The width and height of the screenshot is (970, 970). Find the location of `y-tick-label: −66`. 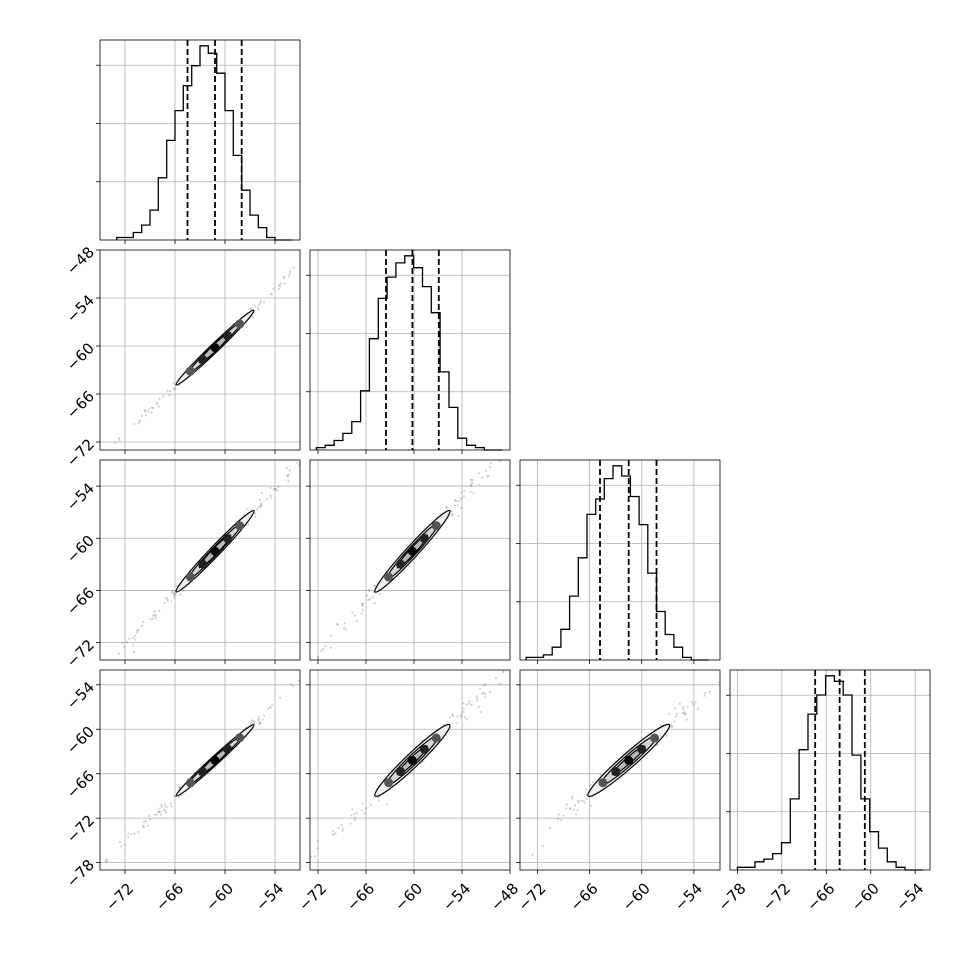

y-tick-label: −66 is located at coordinates (80, 601).